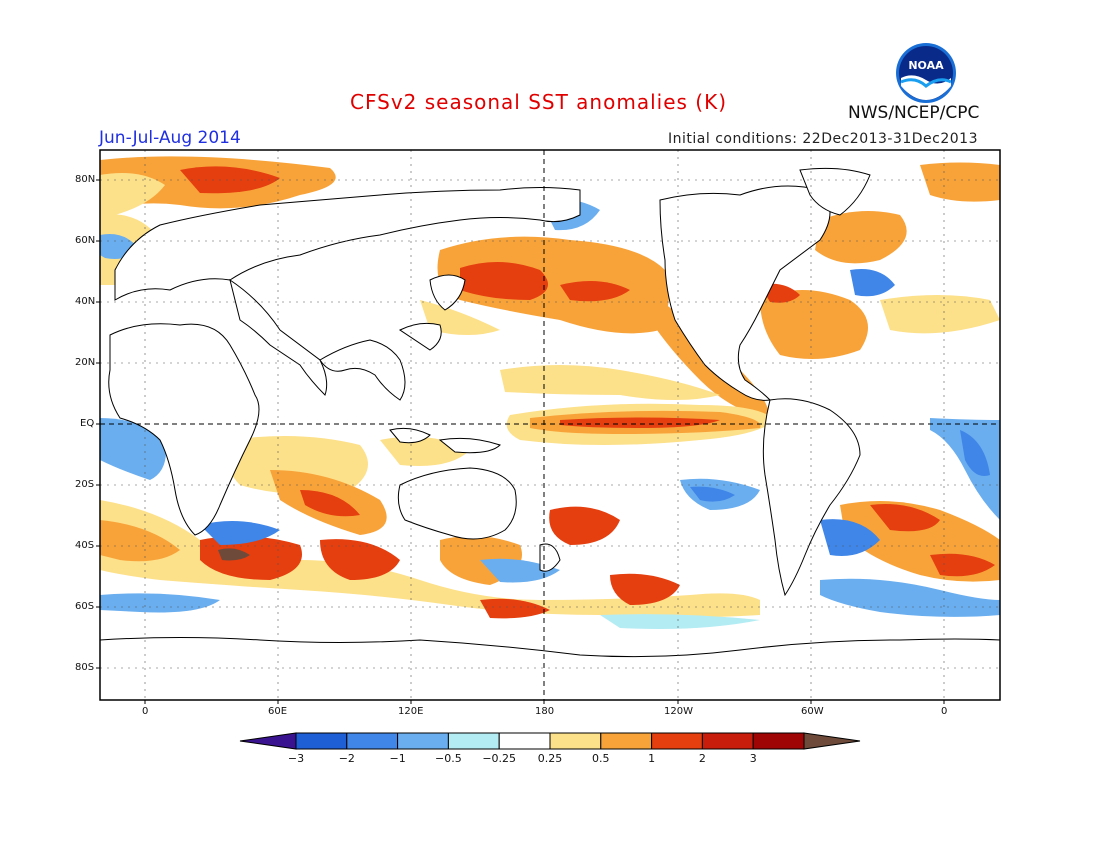 Image resolution: width=1100 pixels, height=850 pixels. Describe the element at coordinates (268, 741) in the screenshot. I see `colorbar-low-arrow` at that location.